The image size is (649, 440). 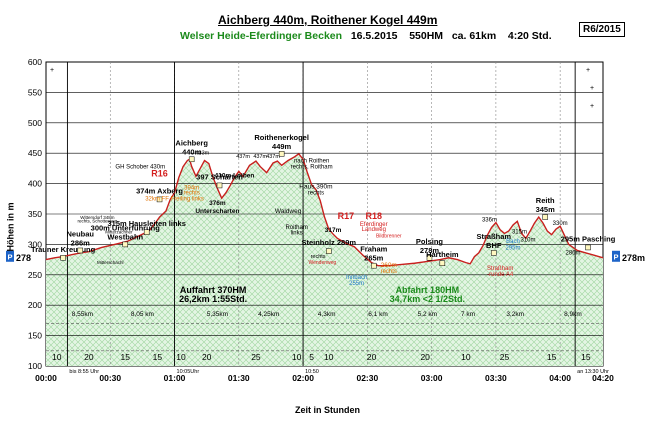 I want to click on annotation: GH Schober 430m, so click(x=140, y=167).